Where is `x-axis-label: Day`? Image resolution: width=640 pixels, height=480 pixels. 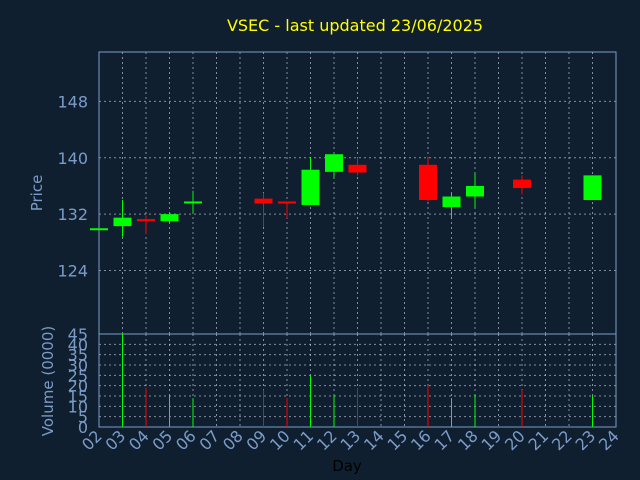
x-axis-label: Day is located at coordinates (347, 466).